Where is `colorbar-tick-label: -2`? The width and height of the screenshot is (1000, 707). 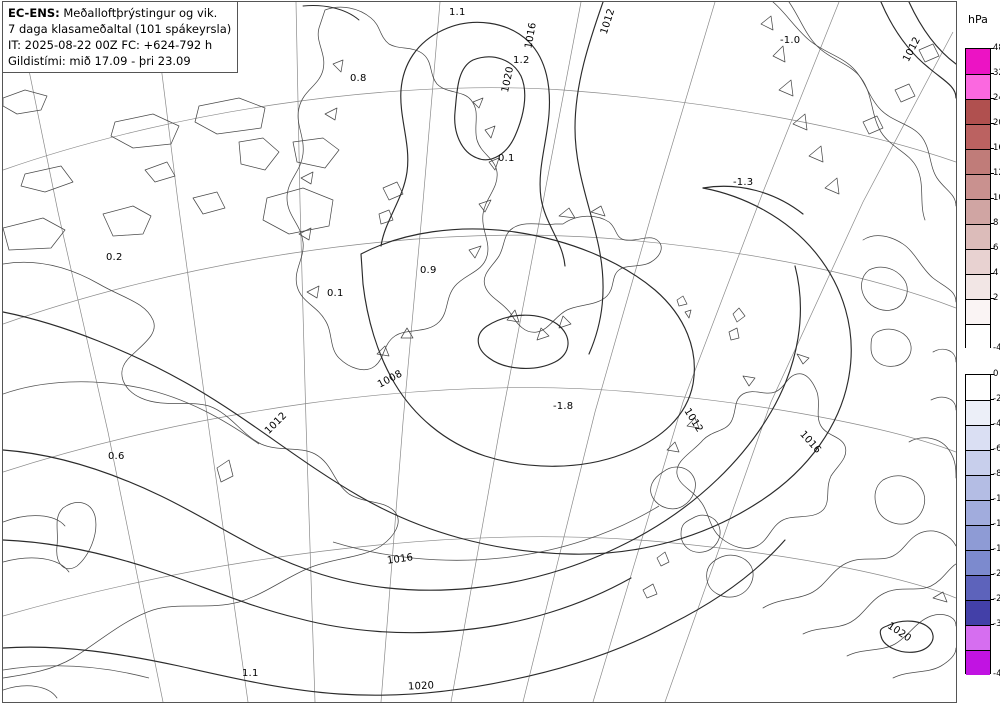
colorbar-tick-label: -2 is located at coordinates (996, 399).